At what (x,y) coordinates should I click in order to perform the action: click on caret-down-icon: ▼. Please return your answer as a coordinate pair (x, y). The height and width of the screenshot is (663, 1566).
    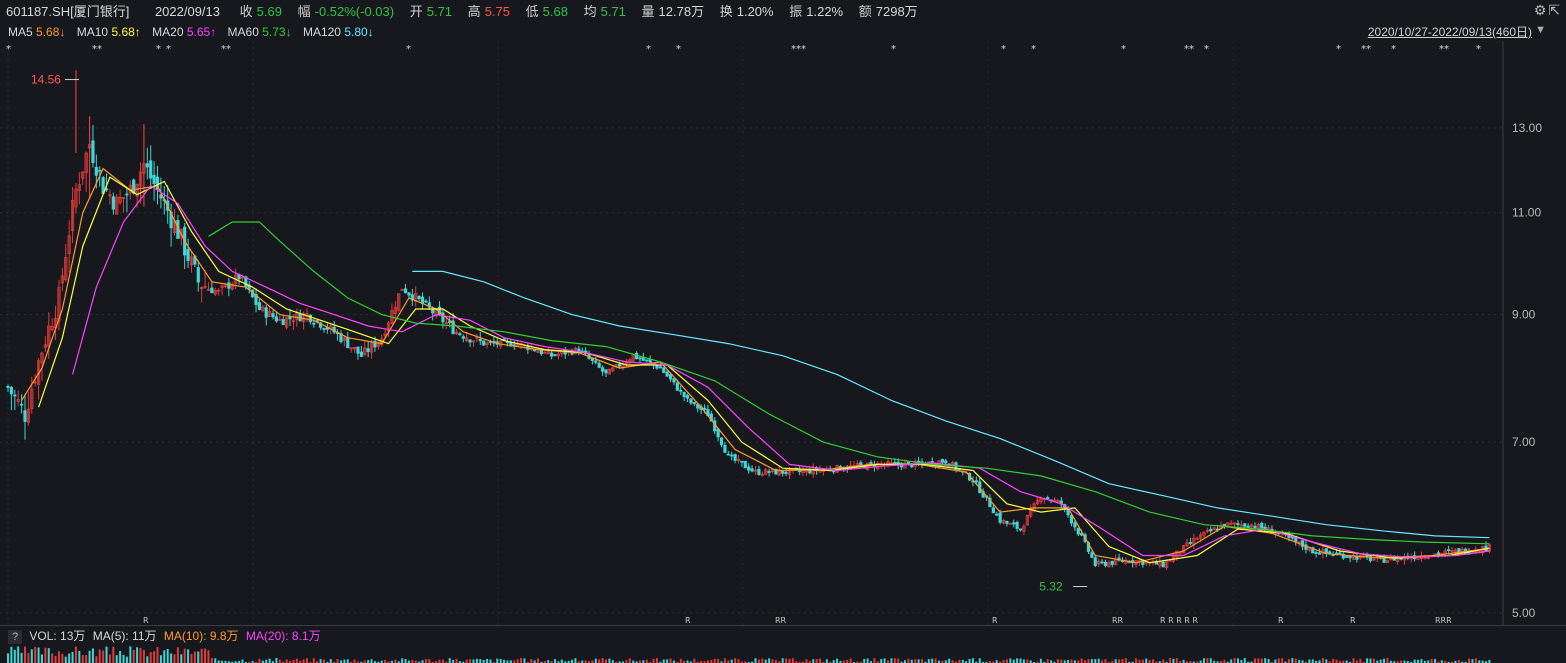
    Looking at the image, I should click on (1540, 30).